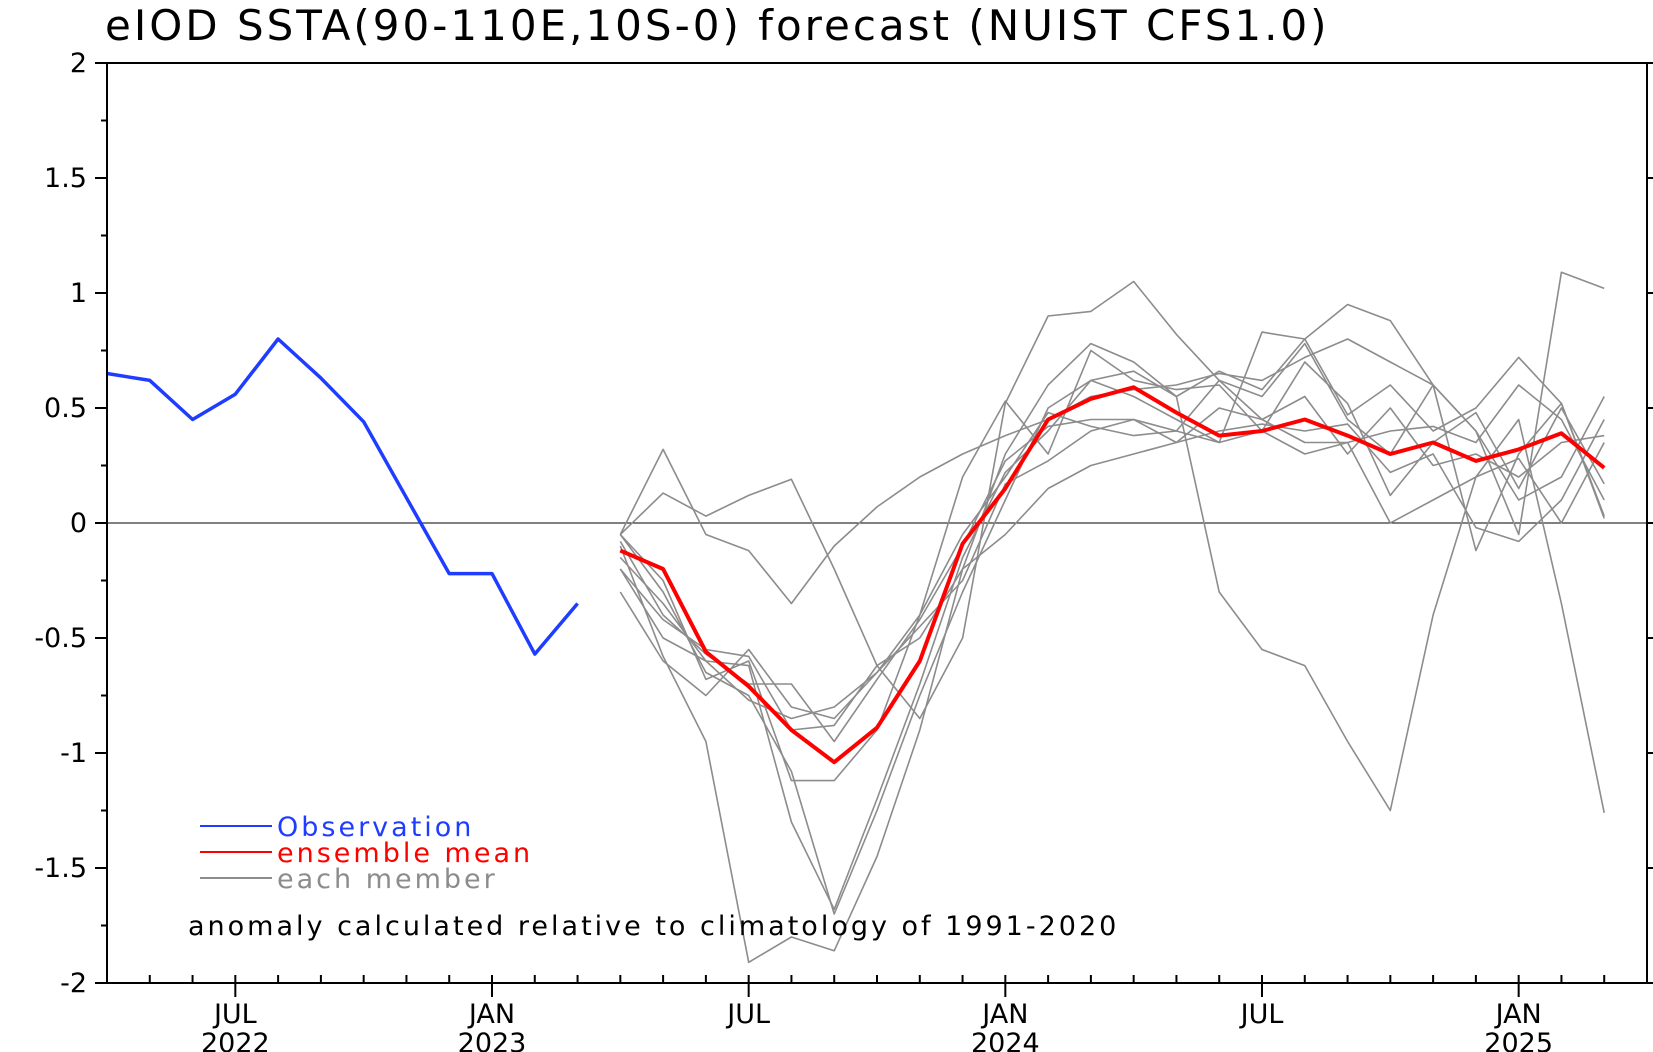  I want to click on legend-label-ensemble-mean: ensemble mean, so click(405, 853).